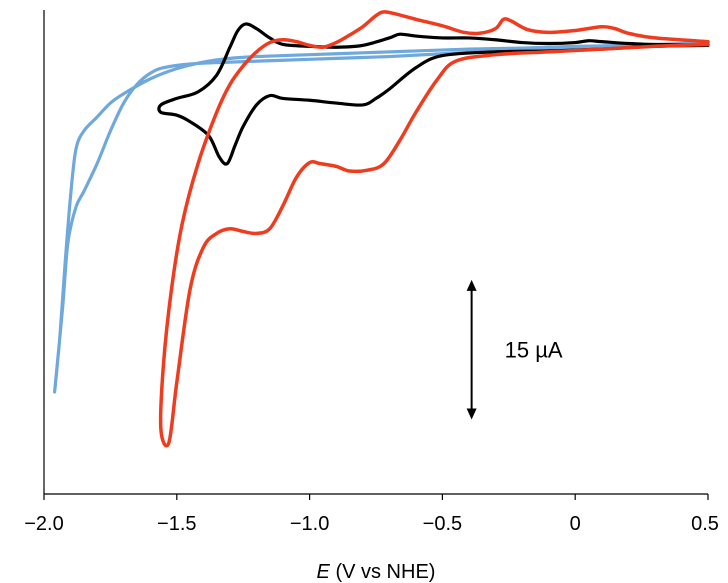 The width and height of the screenshot is (728, 583). What do you see at coordinates (309, 524) in the screenshot?
I see `x-tick-label: −1.0` at bounding box center [309, 524].